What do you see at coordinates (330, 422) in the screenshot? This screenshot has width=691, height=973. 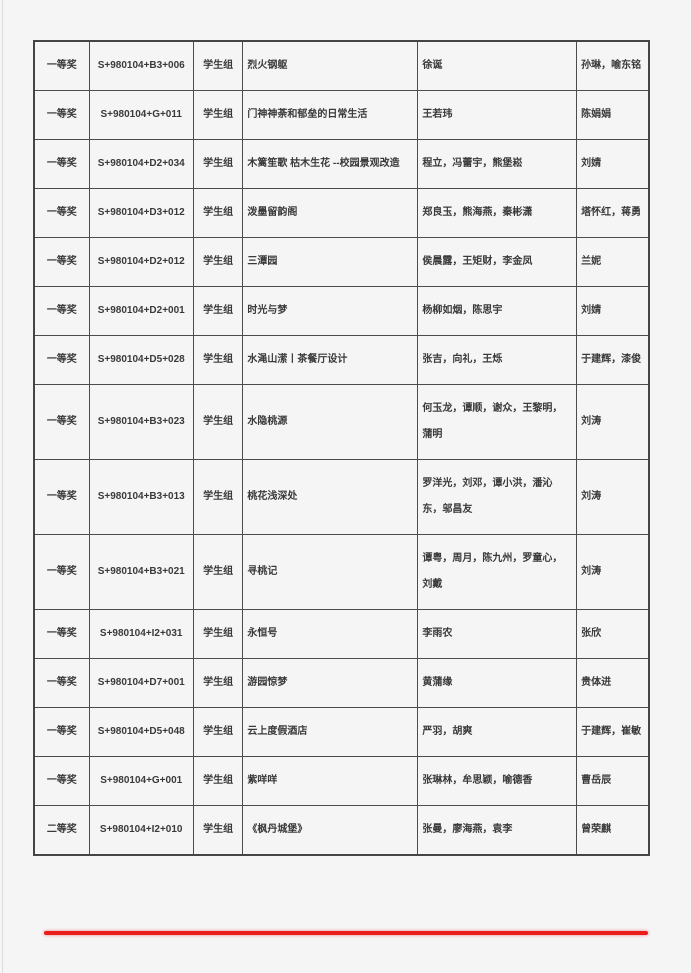 I see `cell-title: 水隐桃源` at bounding box center [330, 422].